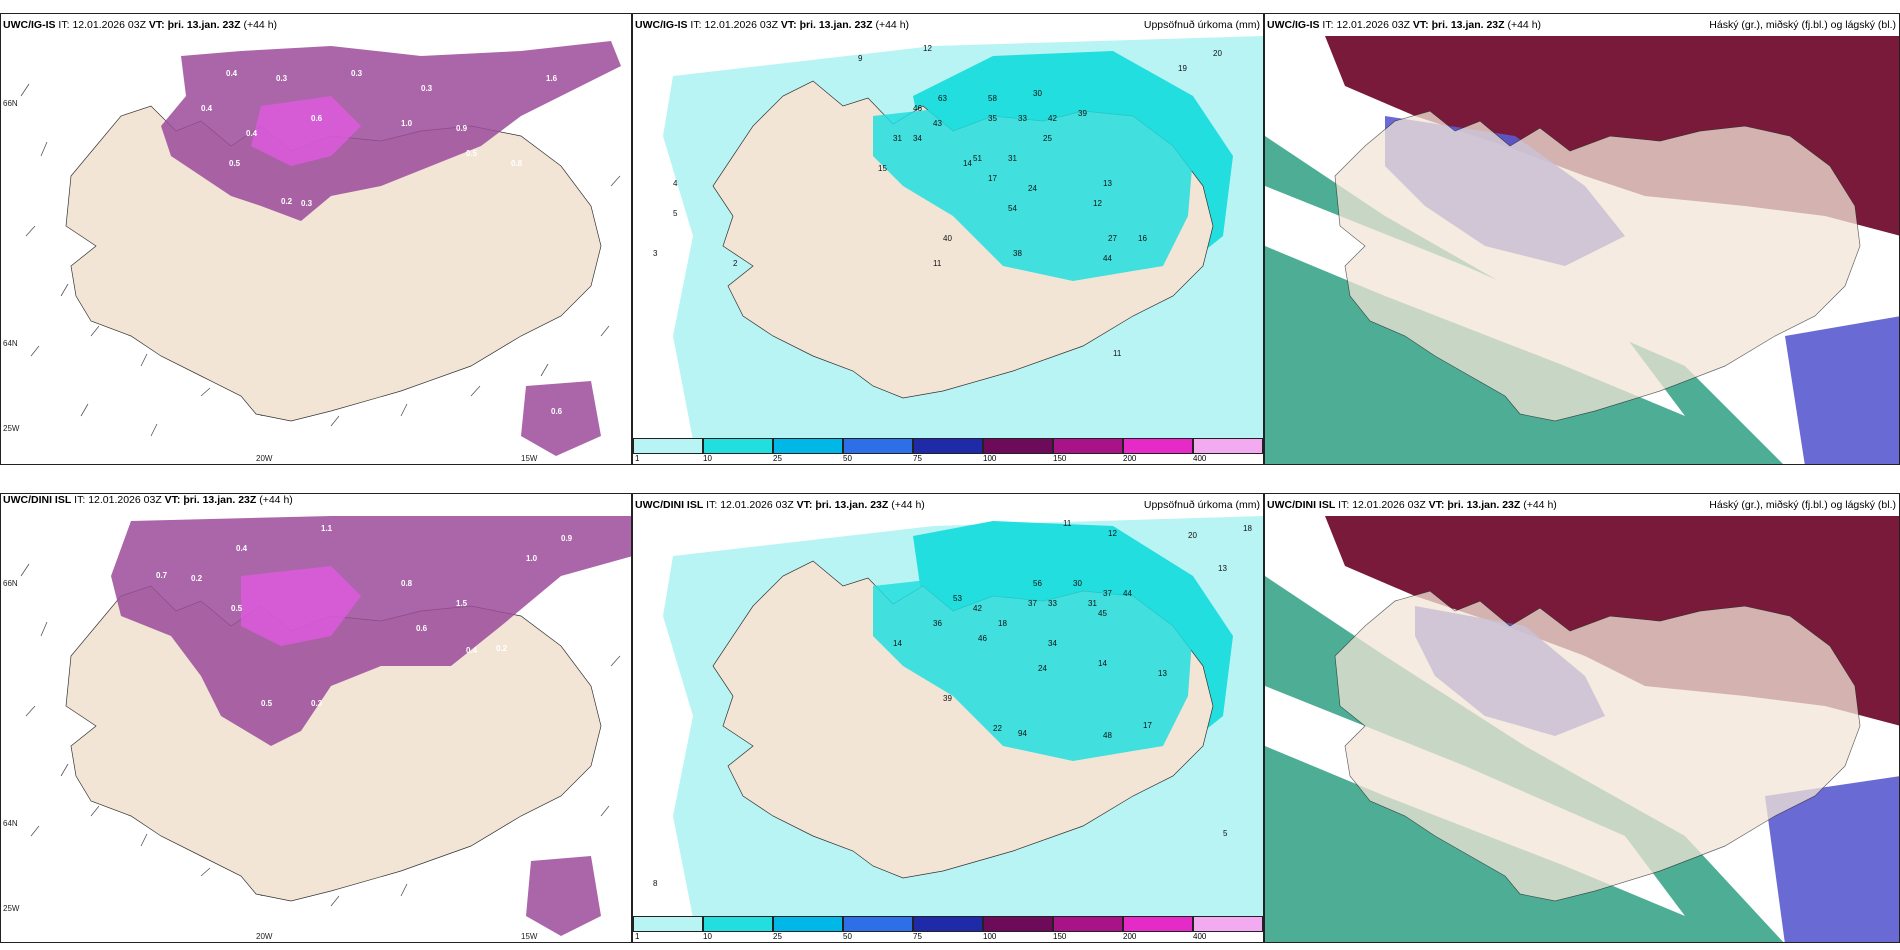 This screenshot has height=950, width=1900. Describe the element at coordinates (882, 168) in the screenshot. I see `svg-text: 15` at that location.